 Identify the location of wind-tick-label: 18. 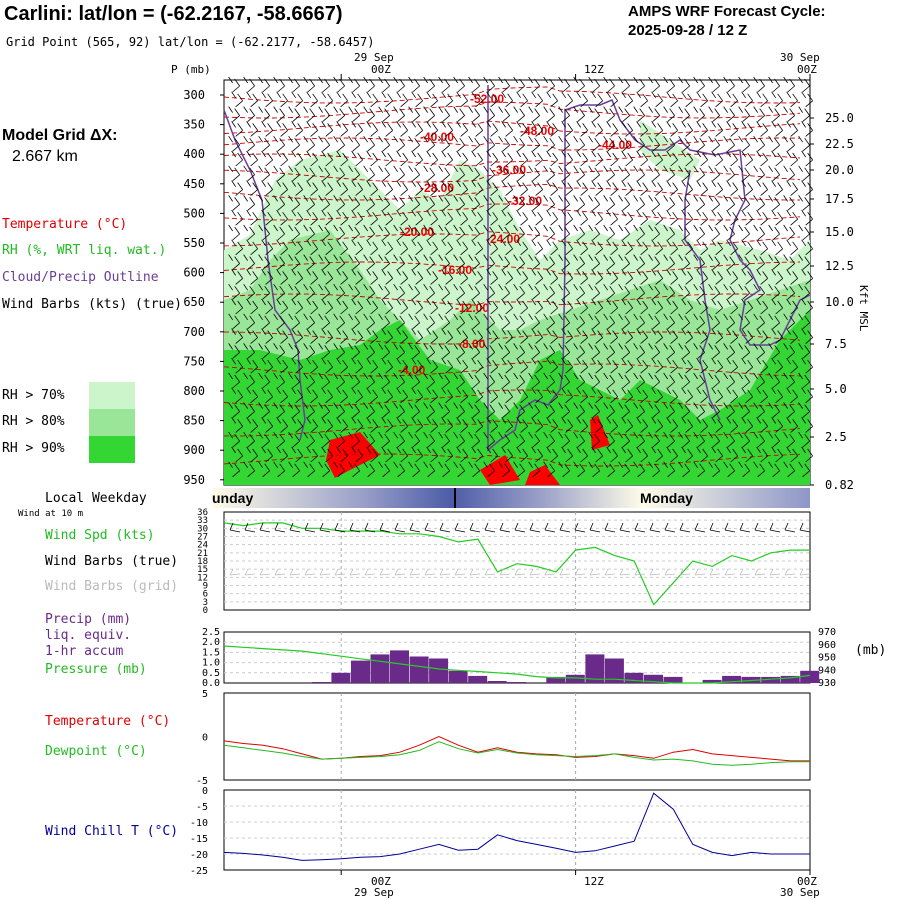
(202, 562).